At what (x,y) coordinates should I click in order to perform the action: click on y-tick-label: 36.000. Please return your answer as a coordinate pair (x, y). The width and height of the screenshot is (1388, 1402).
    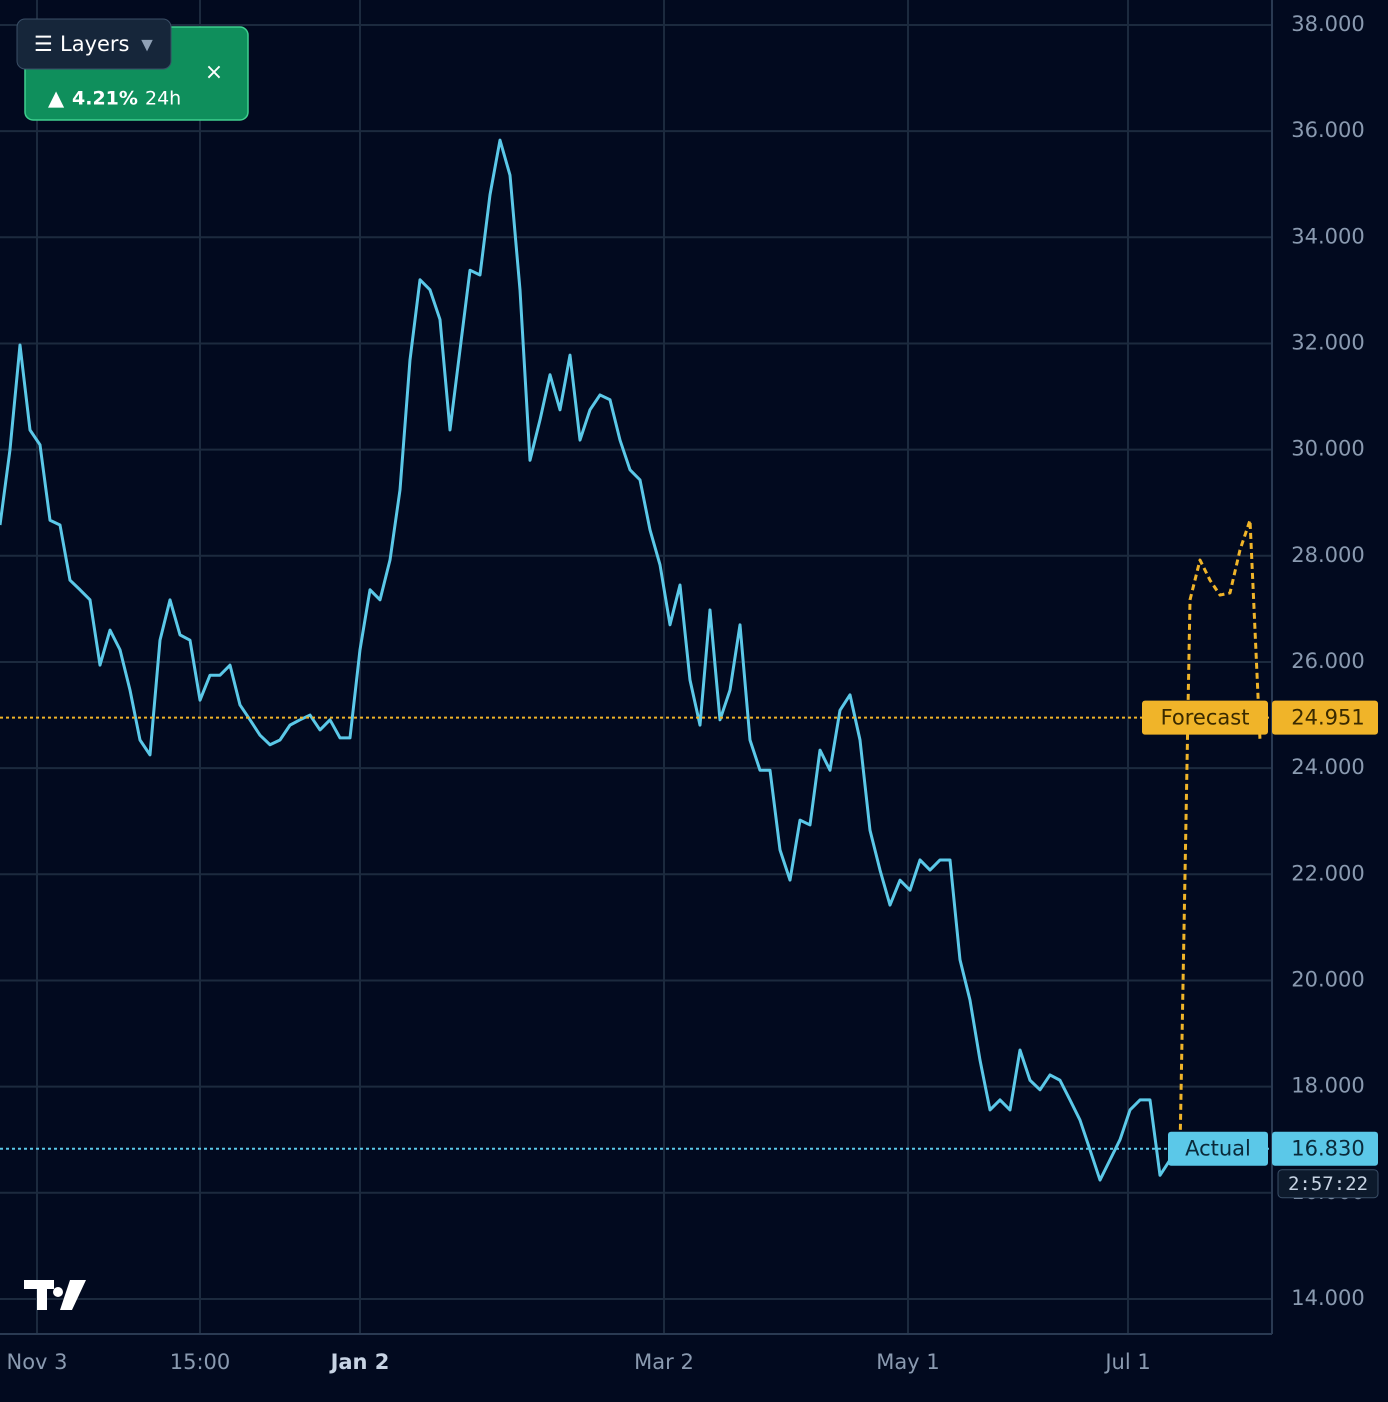
    Looking at the image, I should click on (1327, 130).